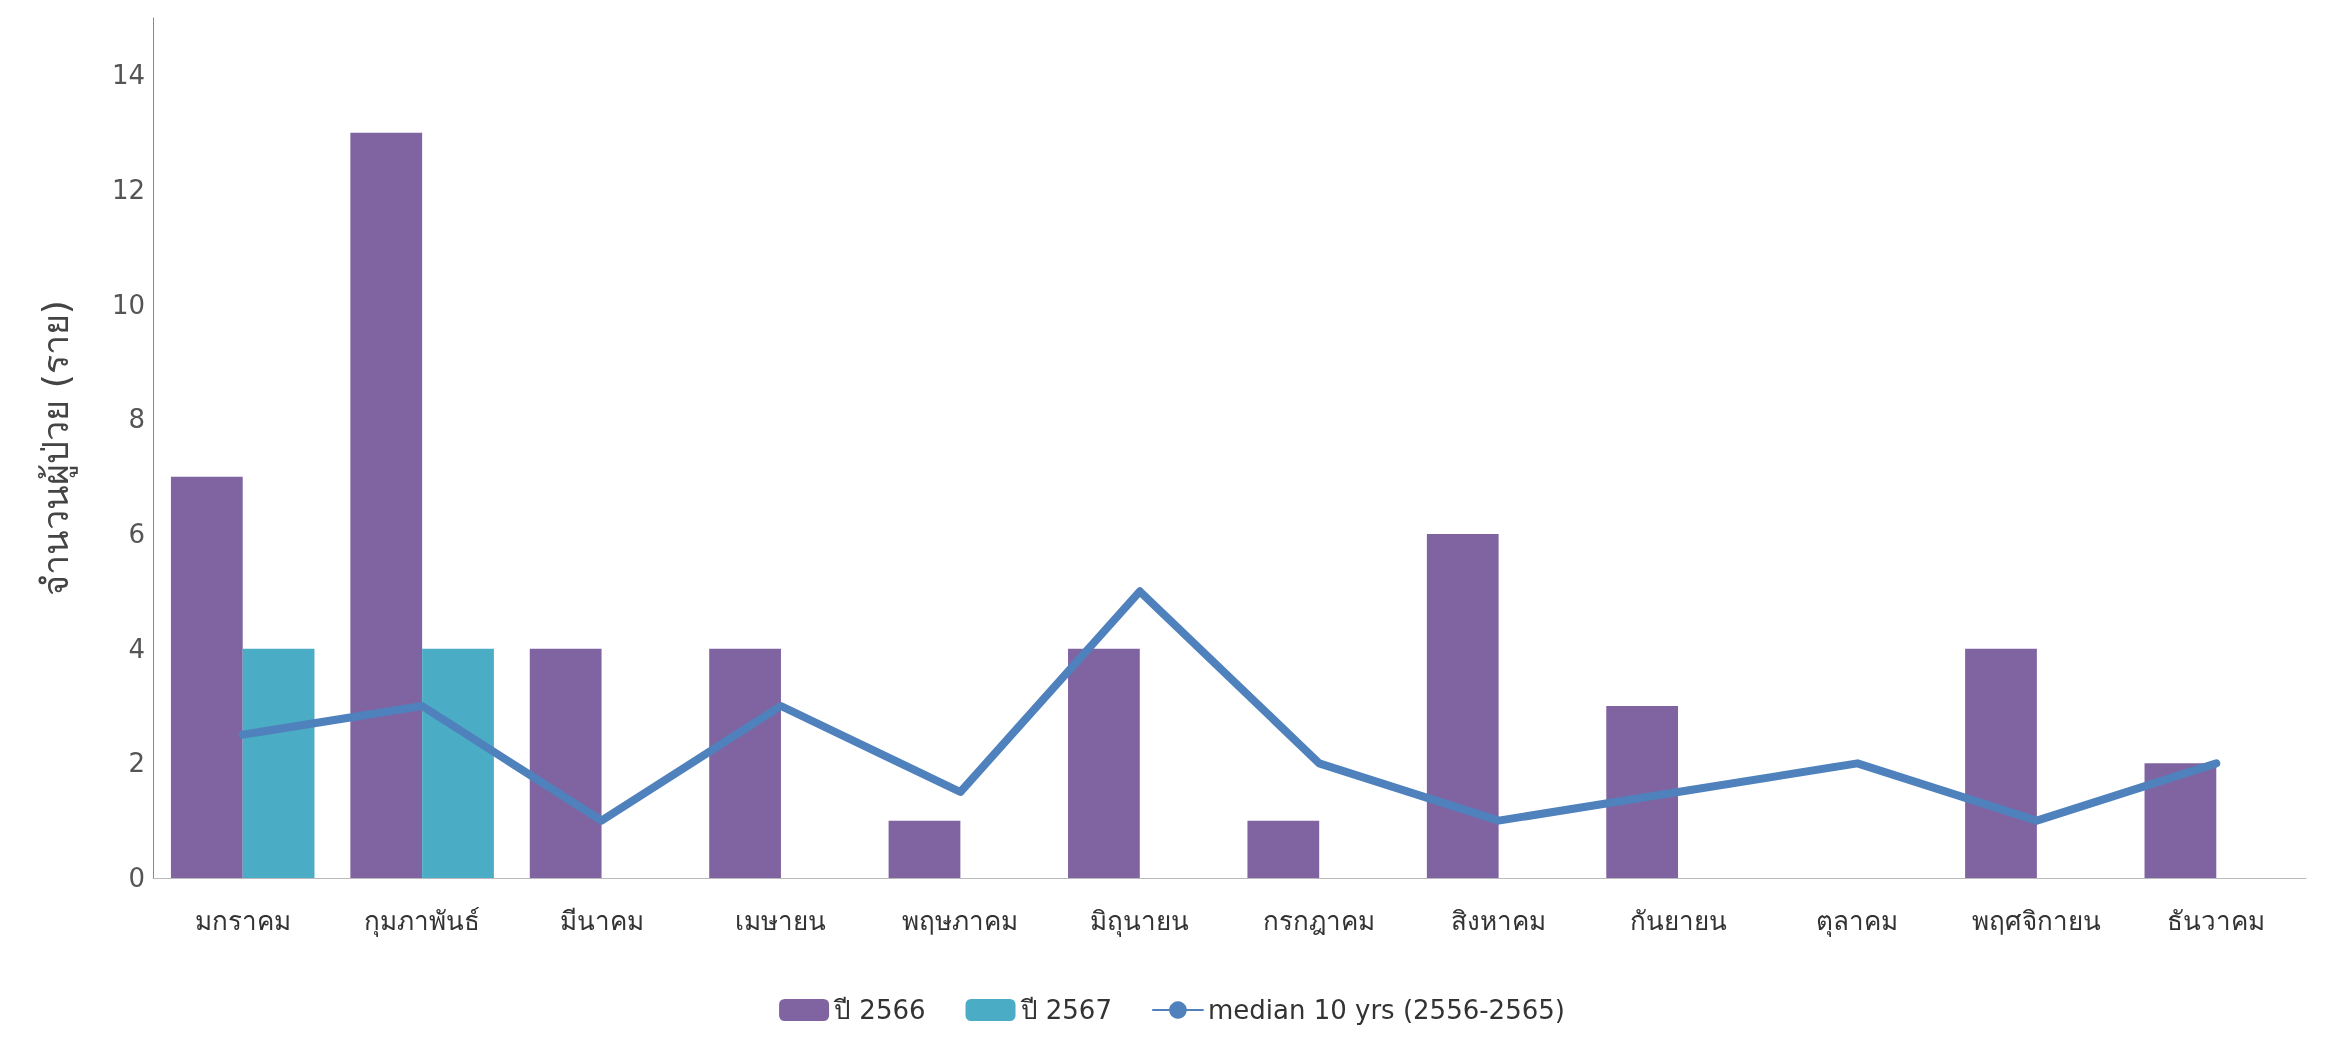 The height and width of the screenshot is (1042, 2344). I want to click on x-tick-label: ธันวาคม, so click(2216, 921).